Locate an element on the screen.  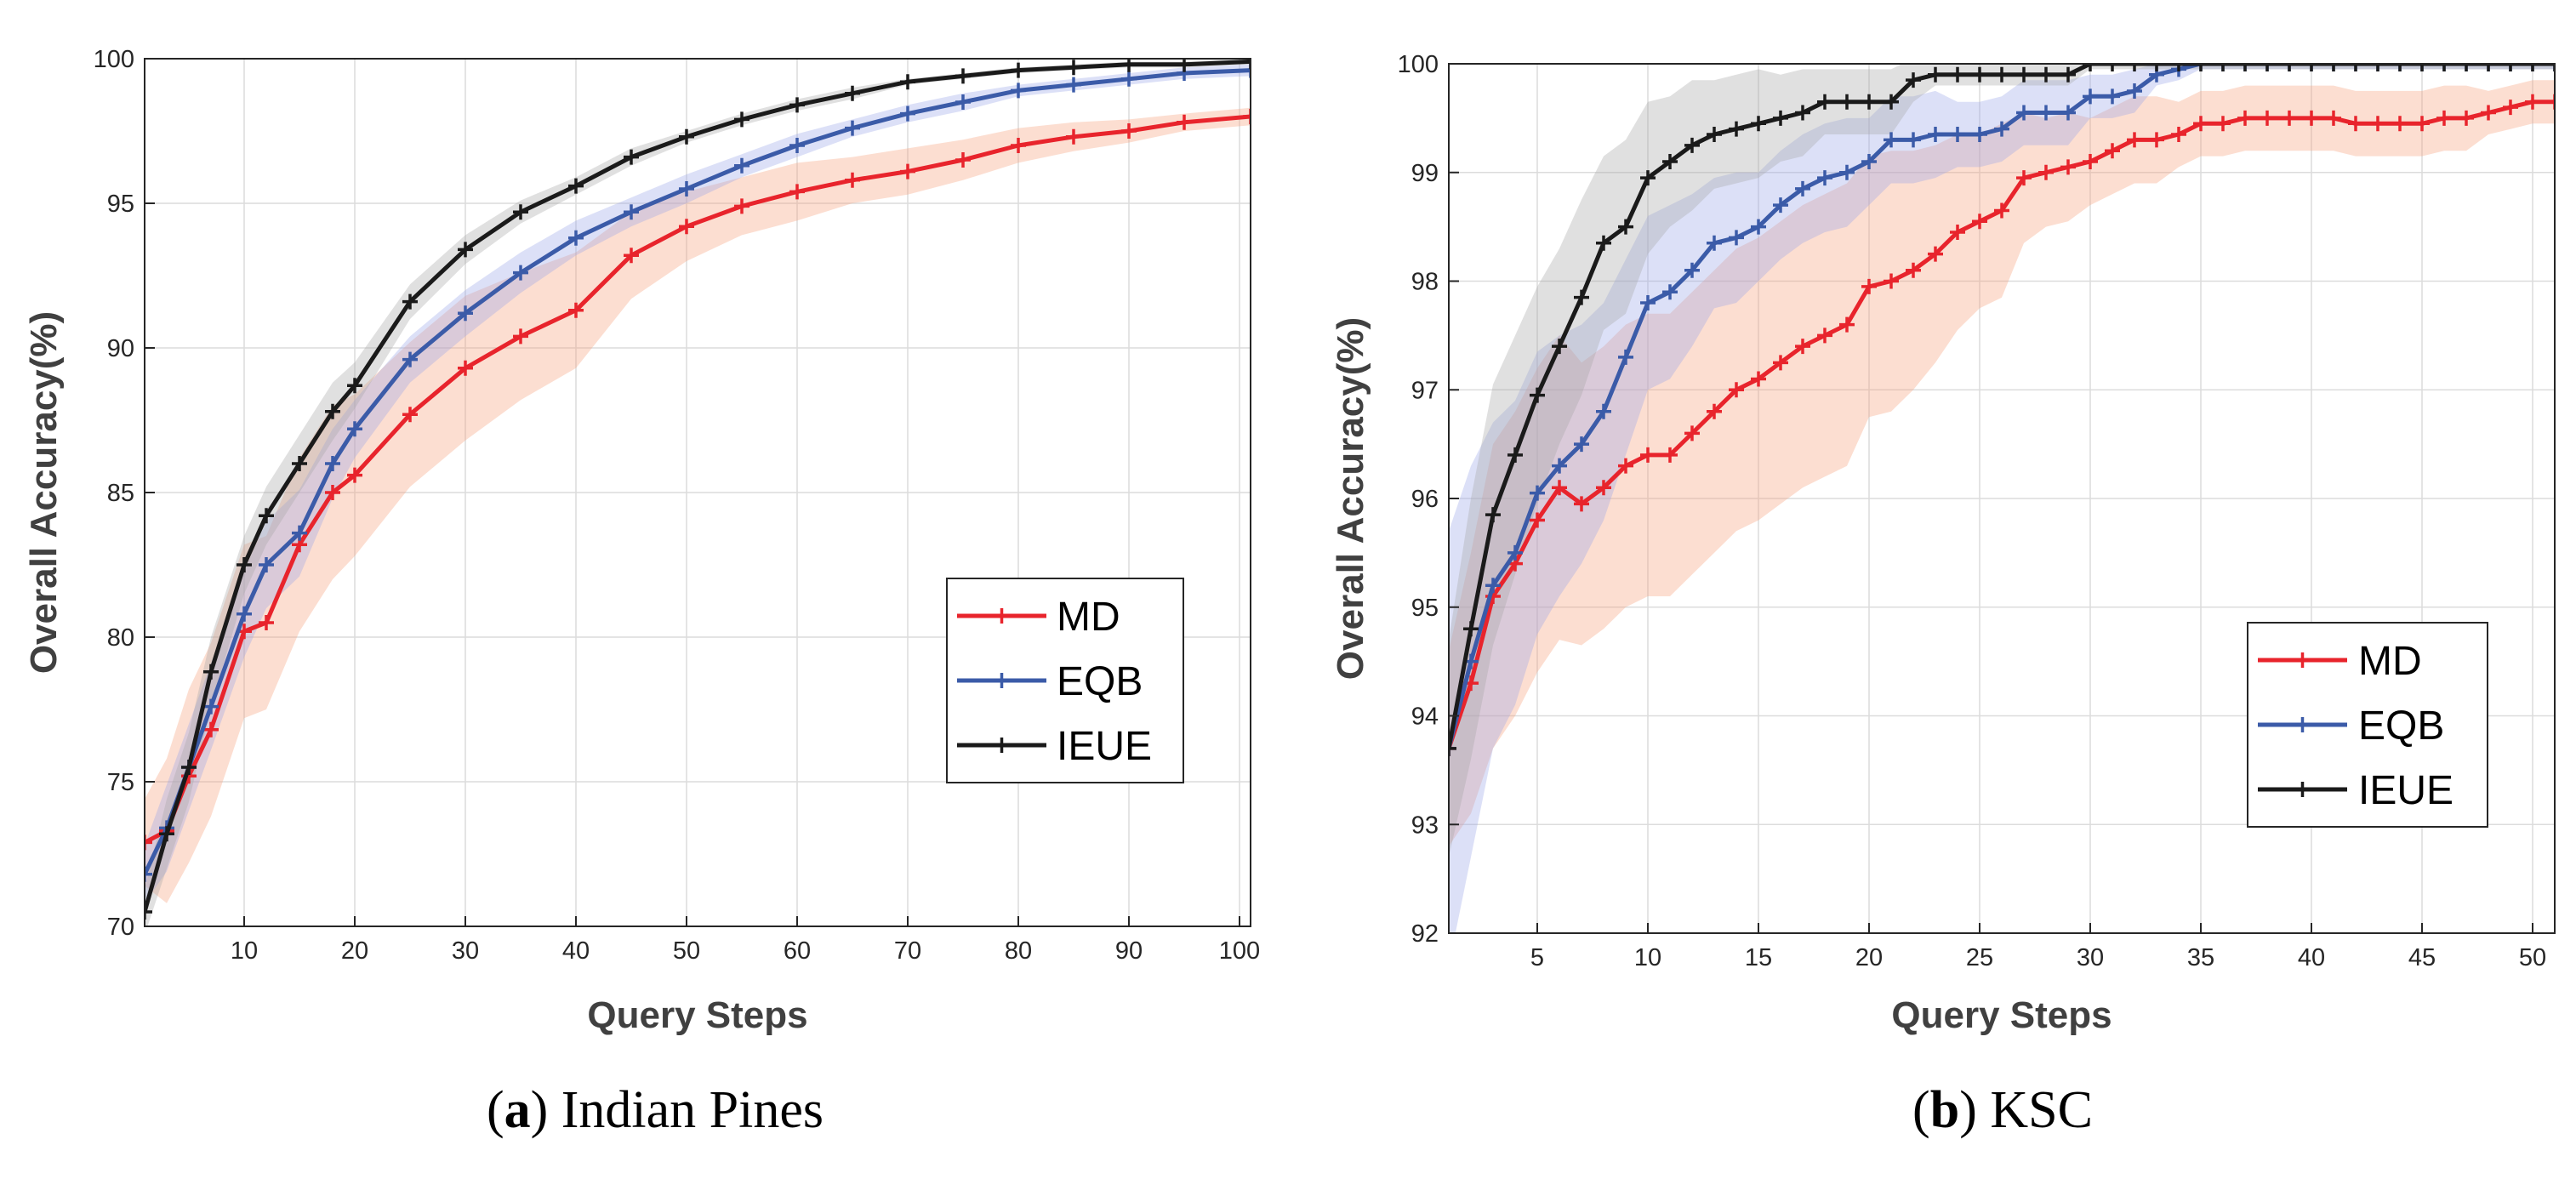
x-tick-label: 15 is located at coordinates (1759, 957).